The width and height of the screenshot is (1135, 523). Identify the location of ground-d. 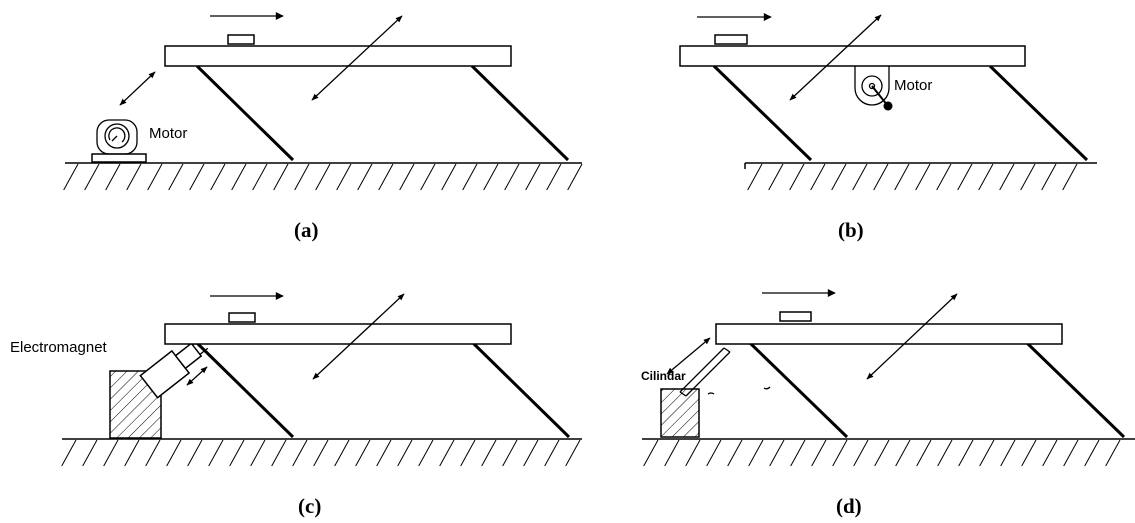
(888, 452).